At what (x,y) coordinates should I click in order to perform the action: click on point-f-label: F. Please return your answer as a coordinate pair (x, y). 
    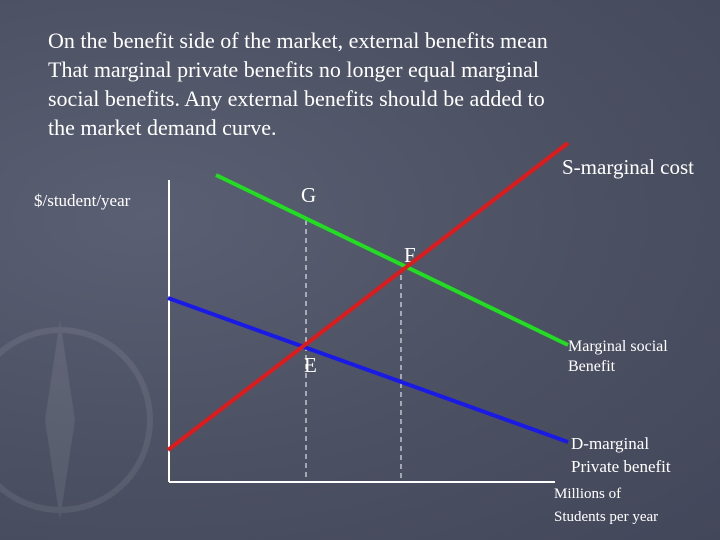
    Looking at the image, I should click on (410, 255).